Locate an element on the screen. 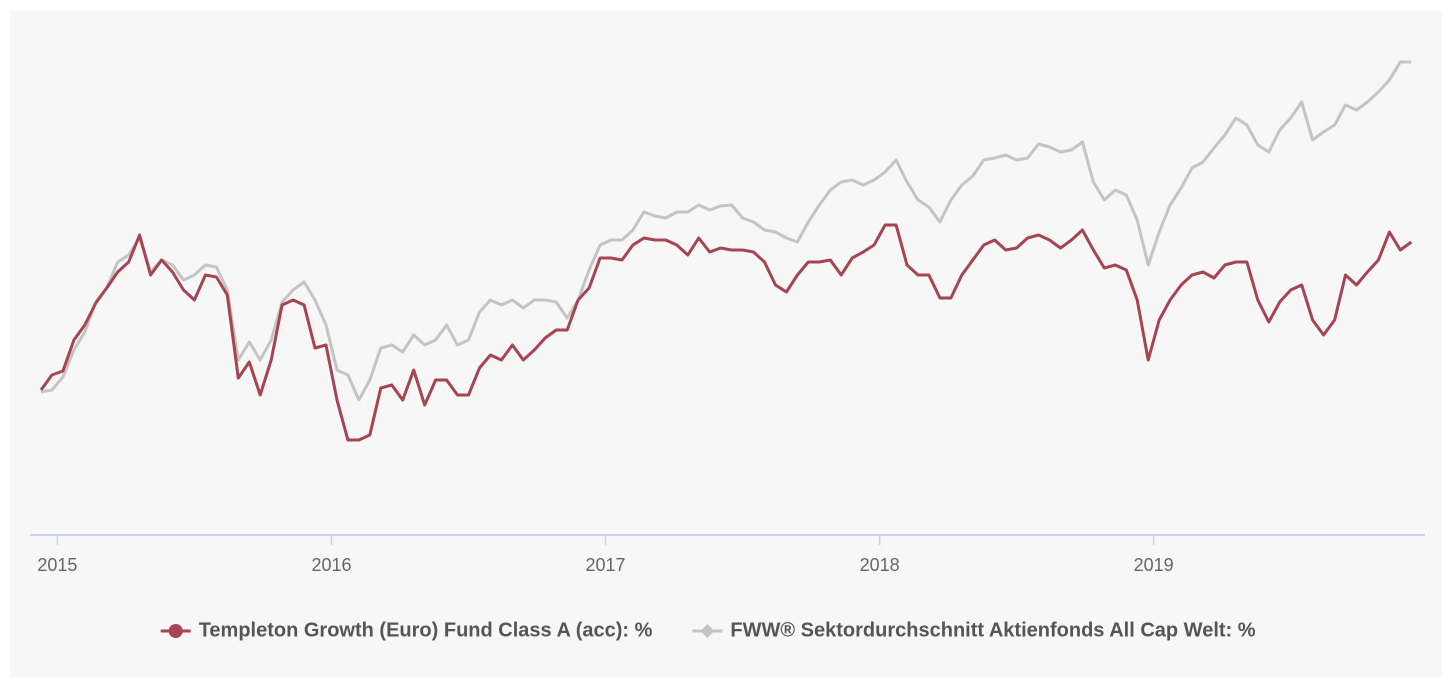 This screenshot has width=1451, height=682. x-tick-label: 2017 is located at coordinates (606, 565).